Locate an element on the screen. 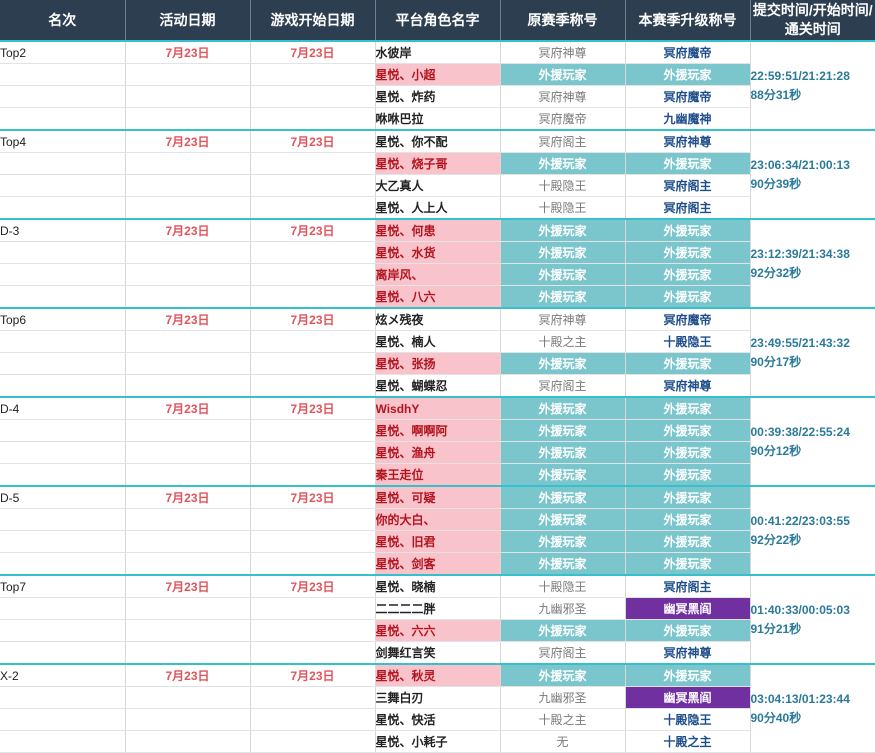  col-header-role-name: 平台角色名字 is located at coordinates (437, 20).